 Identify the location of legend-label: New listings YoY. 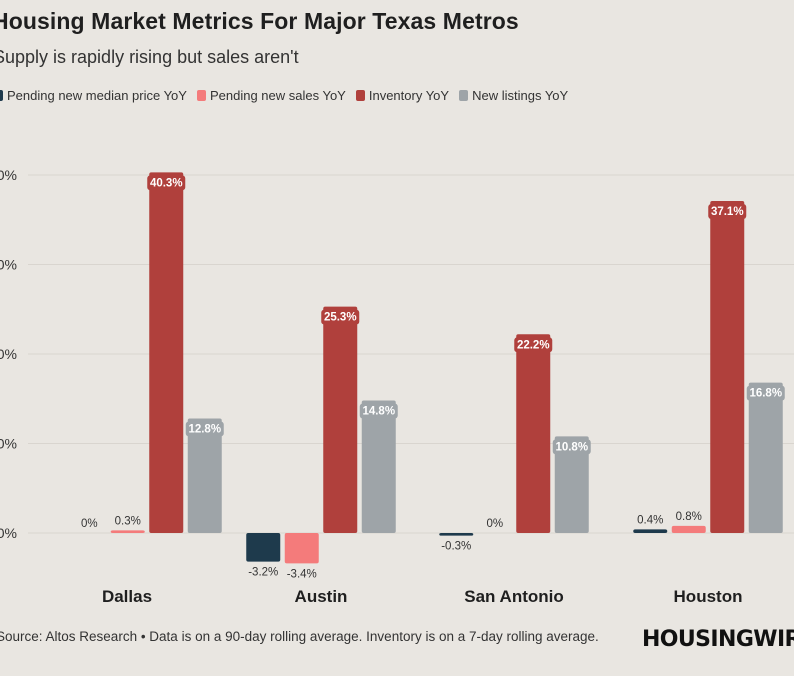
(520, 95).